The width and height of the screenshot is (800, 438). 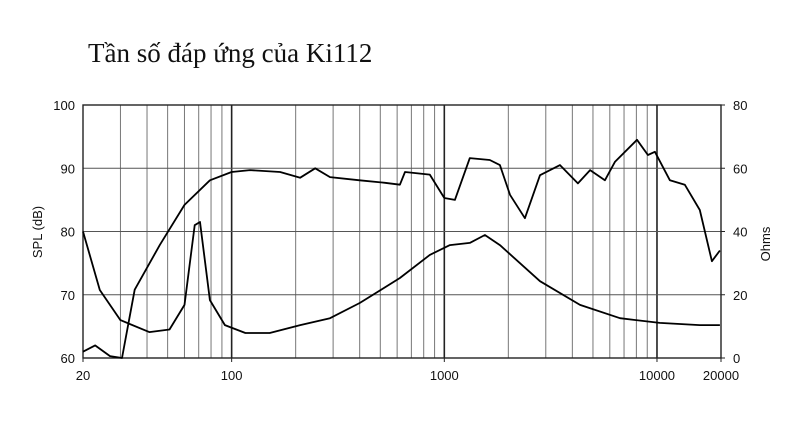 What do you see at coordinates (68, 358) in the screenshot?
I see `y-tick-label: 60` at bounding box center [68, 358].